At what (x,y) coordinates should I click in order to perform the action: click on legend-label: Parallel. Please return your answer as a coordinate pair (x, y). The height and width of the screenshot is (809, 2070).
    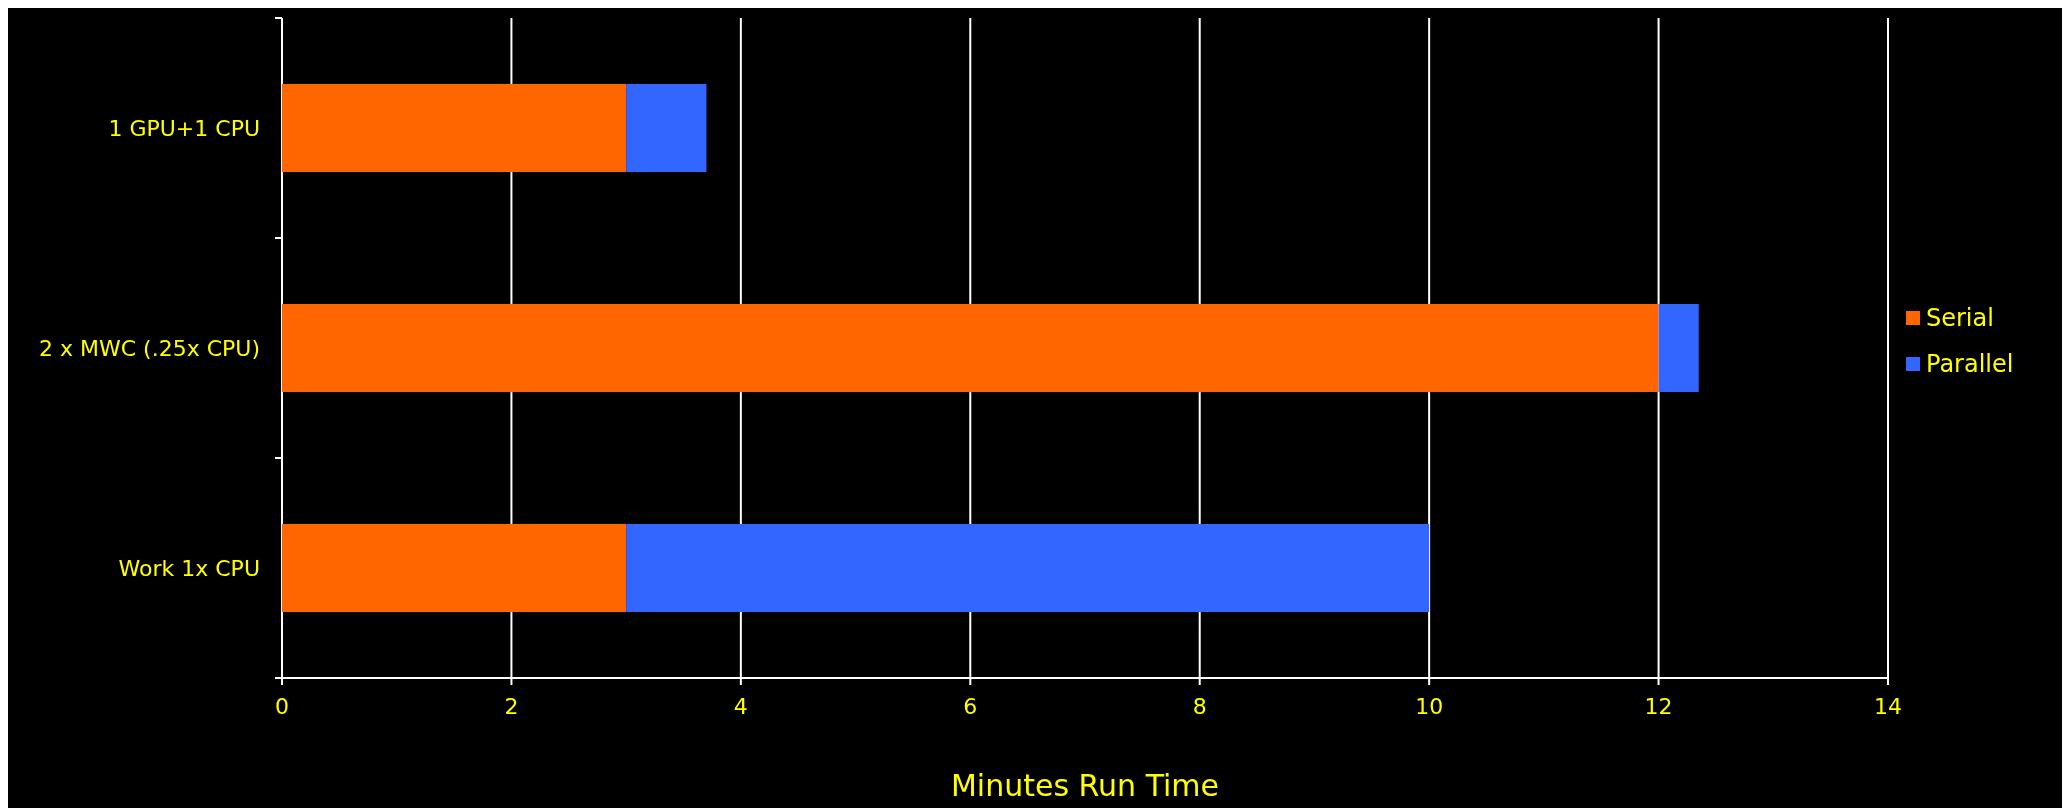
    Looking at the image, I should click on (1970, 364).